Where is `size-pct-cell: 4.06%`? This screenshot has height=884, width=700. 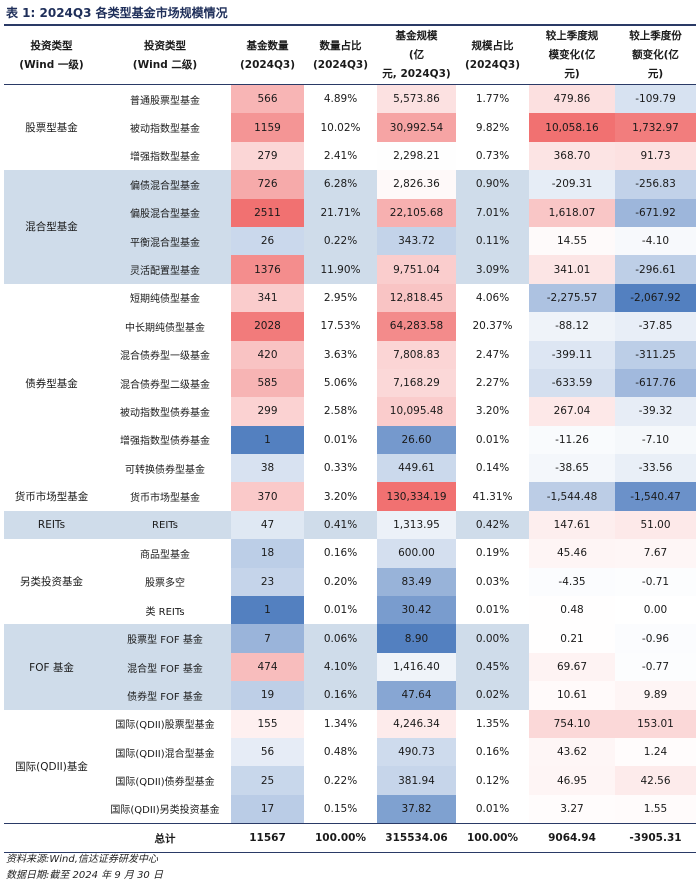 size-pct-cell: 4.06% is located at coordinates (492, 298).